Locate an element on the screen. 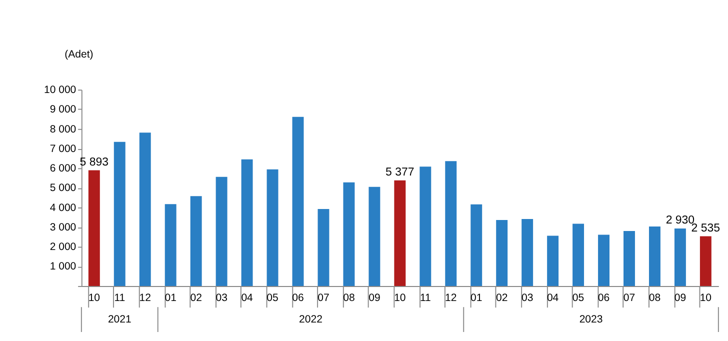 The image size is (728, 341). y-tick-label: 1 000 is located at coordinates (63, 266).